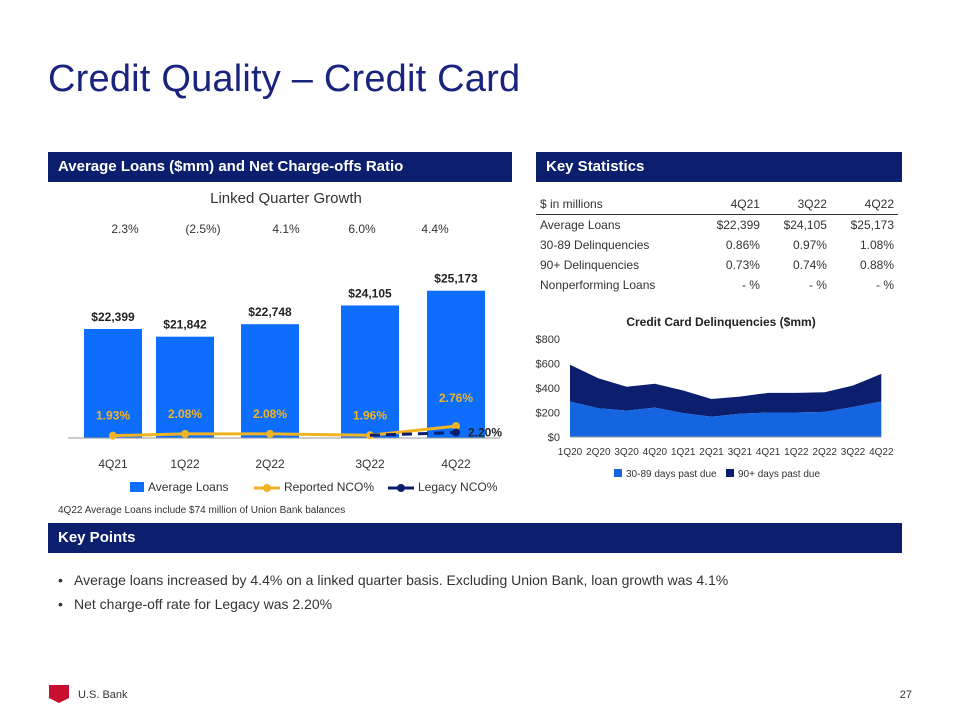 The image size is (960, 720). I want to click on y-tick-label: $600, so click(548, 365).